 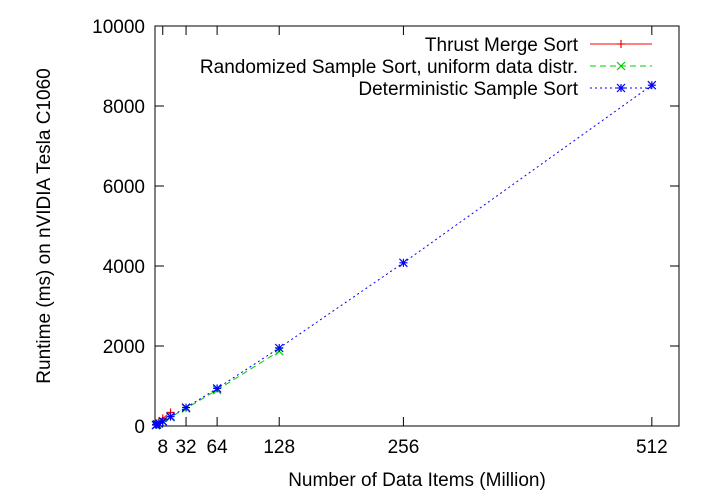 I want to click on y-tick-label: 8000, so click(x=124, y=107).